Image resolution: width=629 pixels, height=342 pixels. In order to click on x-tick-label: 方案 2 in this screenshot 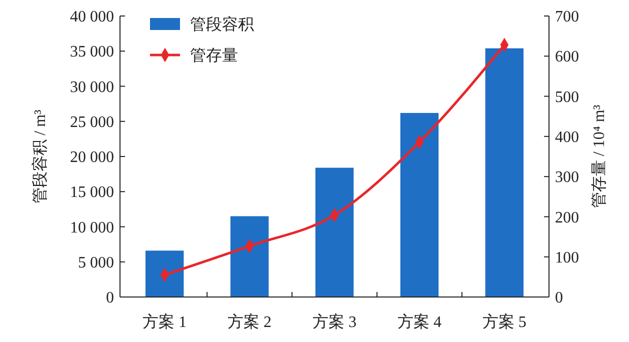, I will do `click(250, 322)`.